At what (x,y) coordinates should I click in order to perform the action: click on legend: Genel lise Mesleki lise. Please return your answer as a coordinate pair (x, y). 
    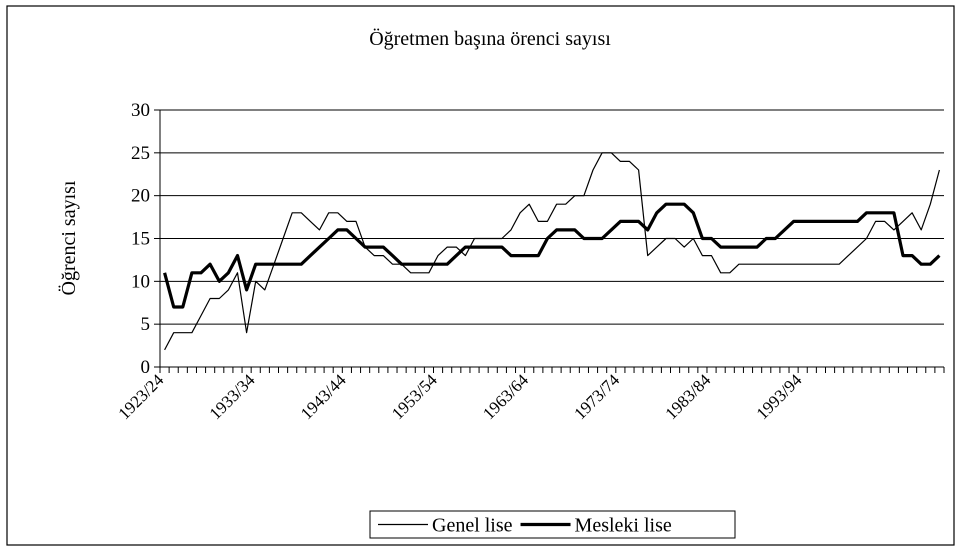
    Looking at the image, I should click on (552, 524).